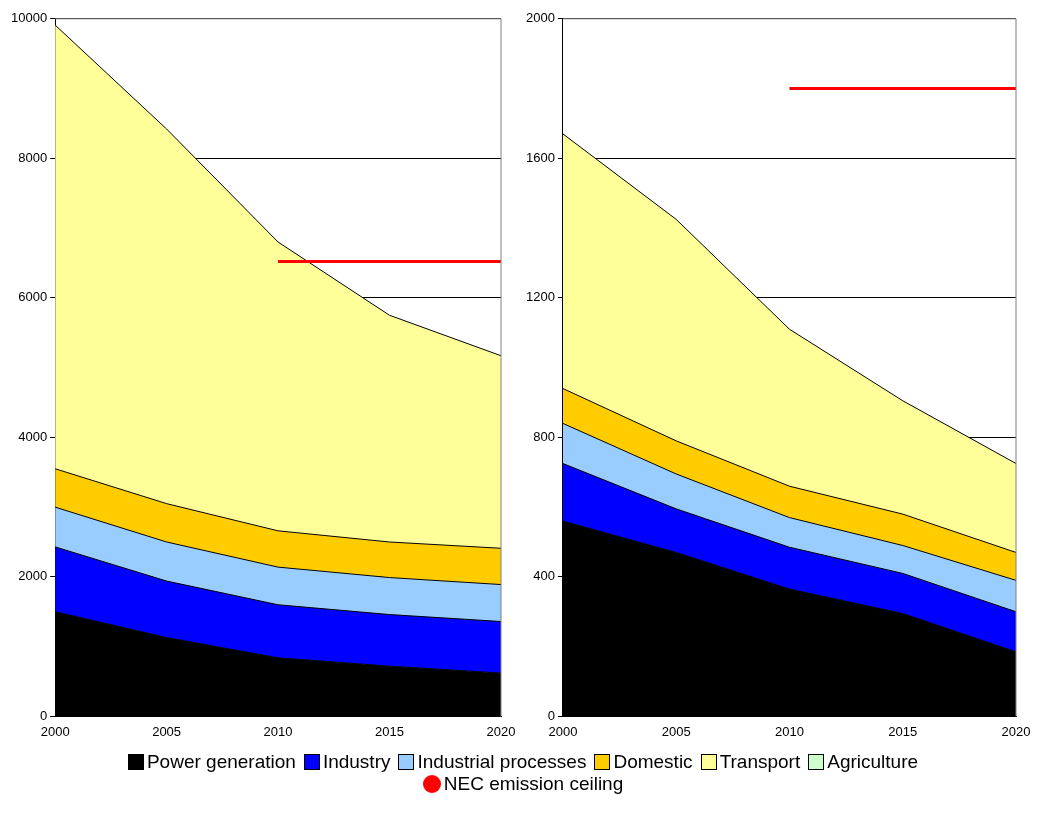 The image size is (1041, 823). Describe the element at coordinates (33, 157) in the screenshot. I see `y-tick-label: 8000` at that location.